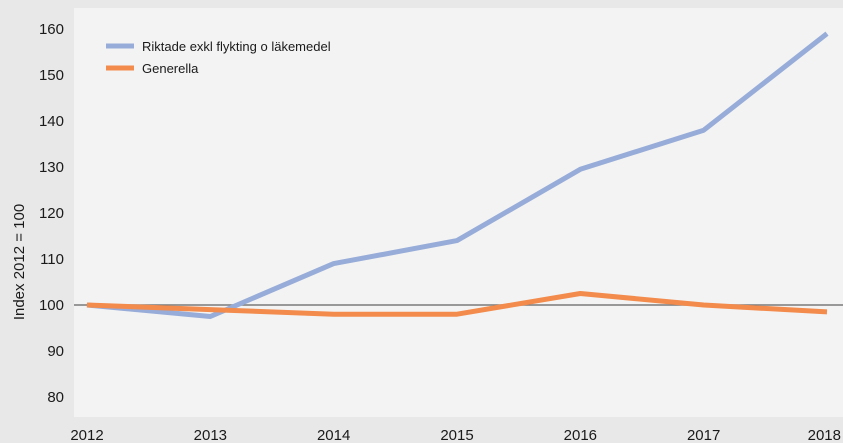  What do you see at coordinates (824, 435) in the screenshot?
I see `x-tick-label: 2018` at bounding box center [824, 435].